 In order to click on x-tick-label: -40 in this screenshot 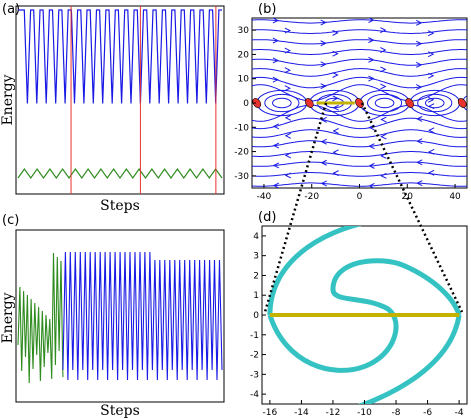, I will do `click(264, 197)`.